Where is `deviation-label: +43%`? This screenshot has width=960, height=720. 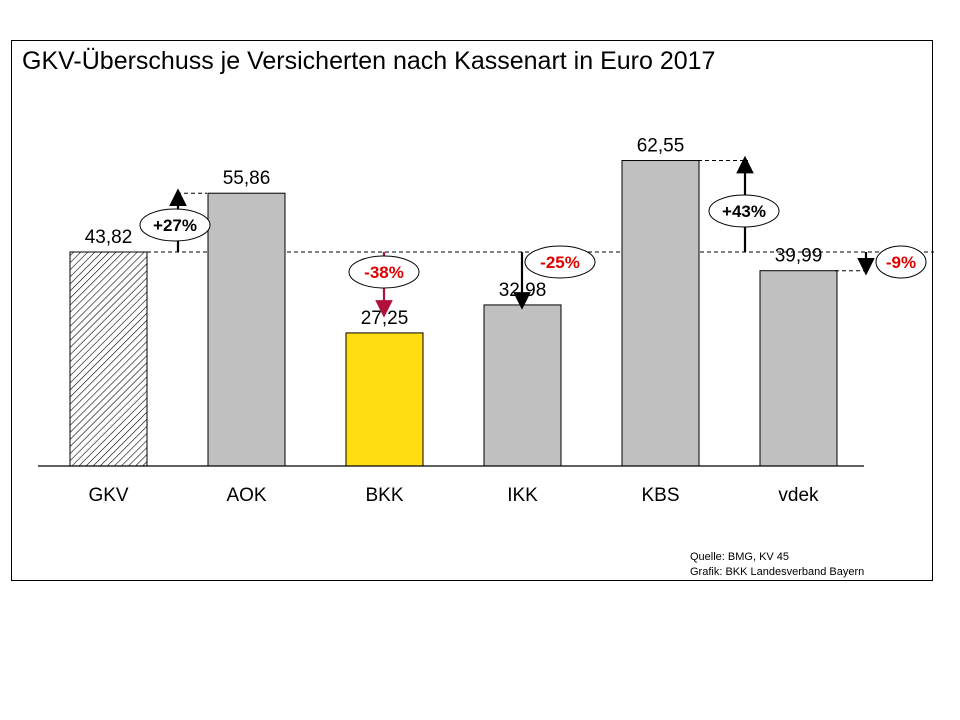
deviation-label: +43% is located at coordinates (744, 211).